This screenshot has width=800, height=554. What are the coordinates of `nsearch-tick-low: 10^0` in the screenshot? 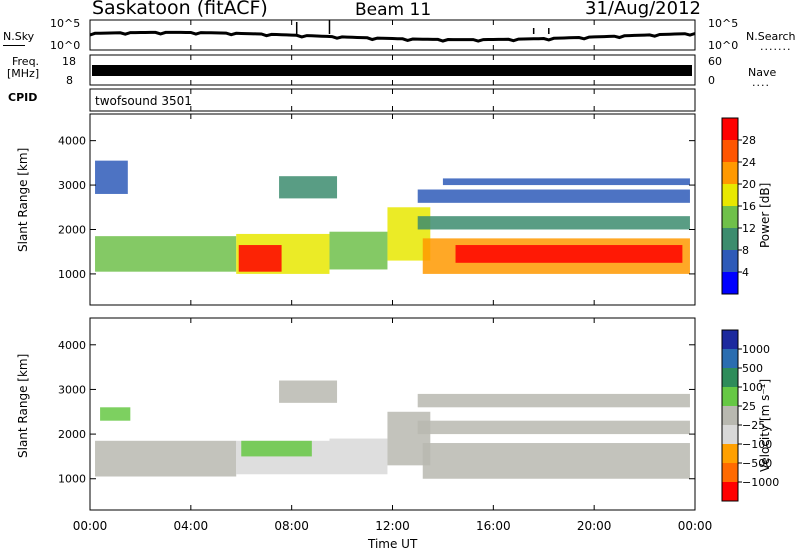 It's located at (723, 45).